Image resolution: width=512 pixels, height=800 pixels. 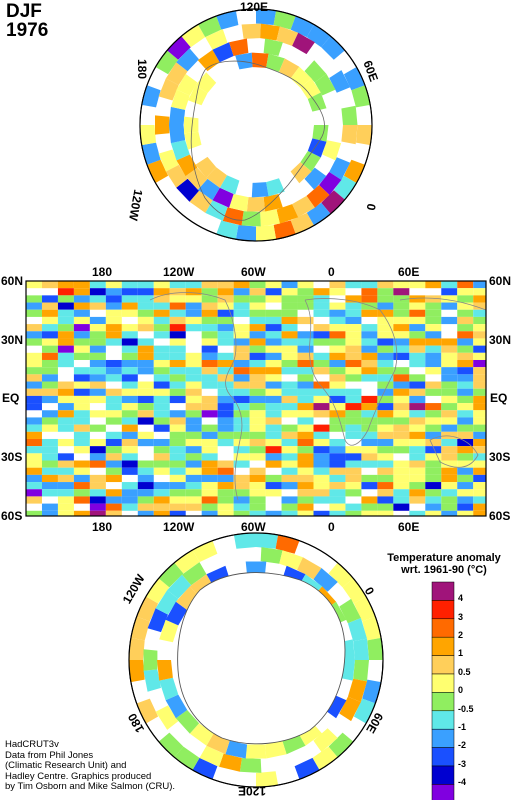 What do you see at coordinates (90, 786) in the screenshot?
I see `credit-line-5: by Tim Osborn and Mike Salmon (CRU).` at bounding box center [90, 786].